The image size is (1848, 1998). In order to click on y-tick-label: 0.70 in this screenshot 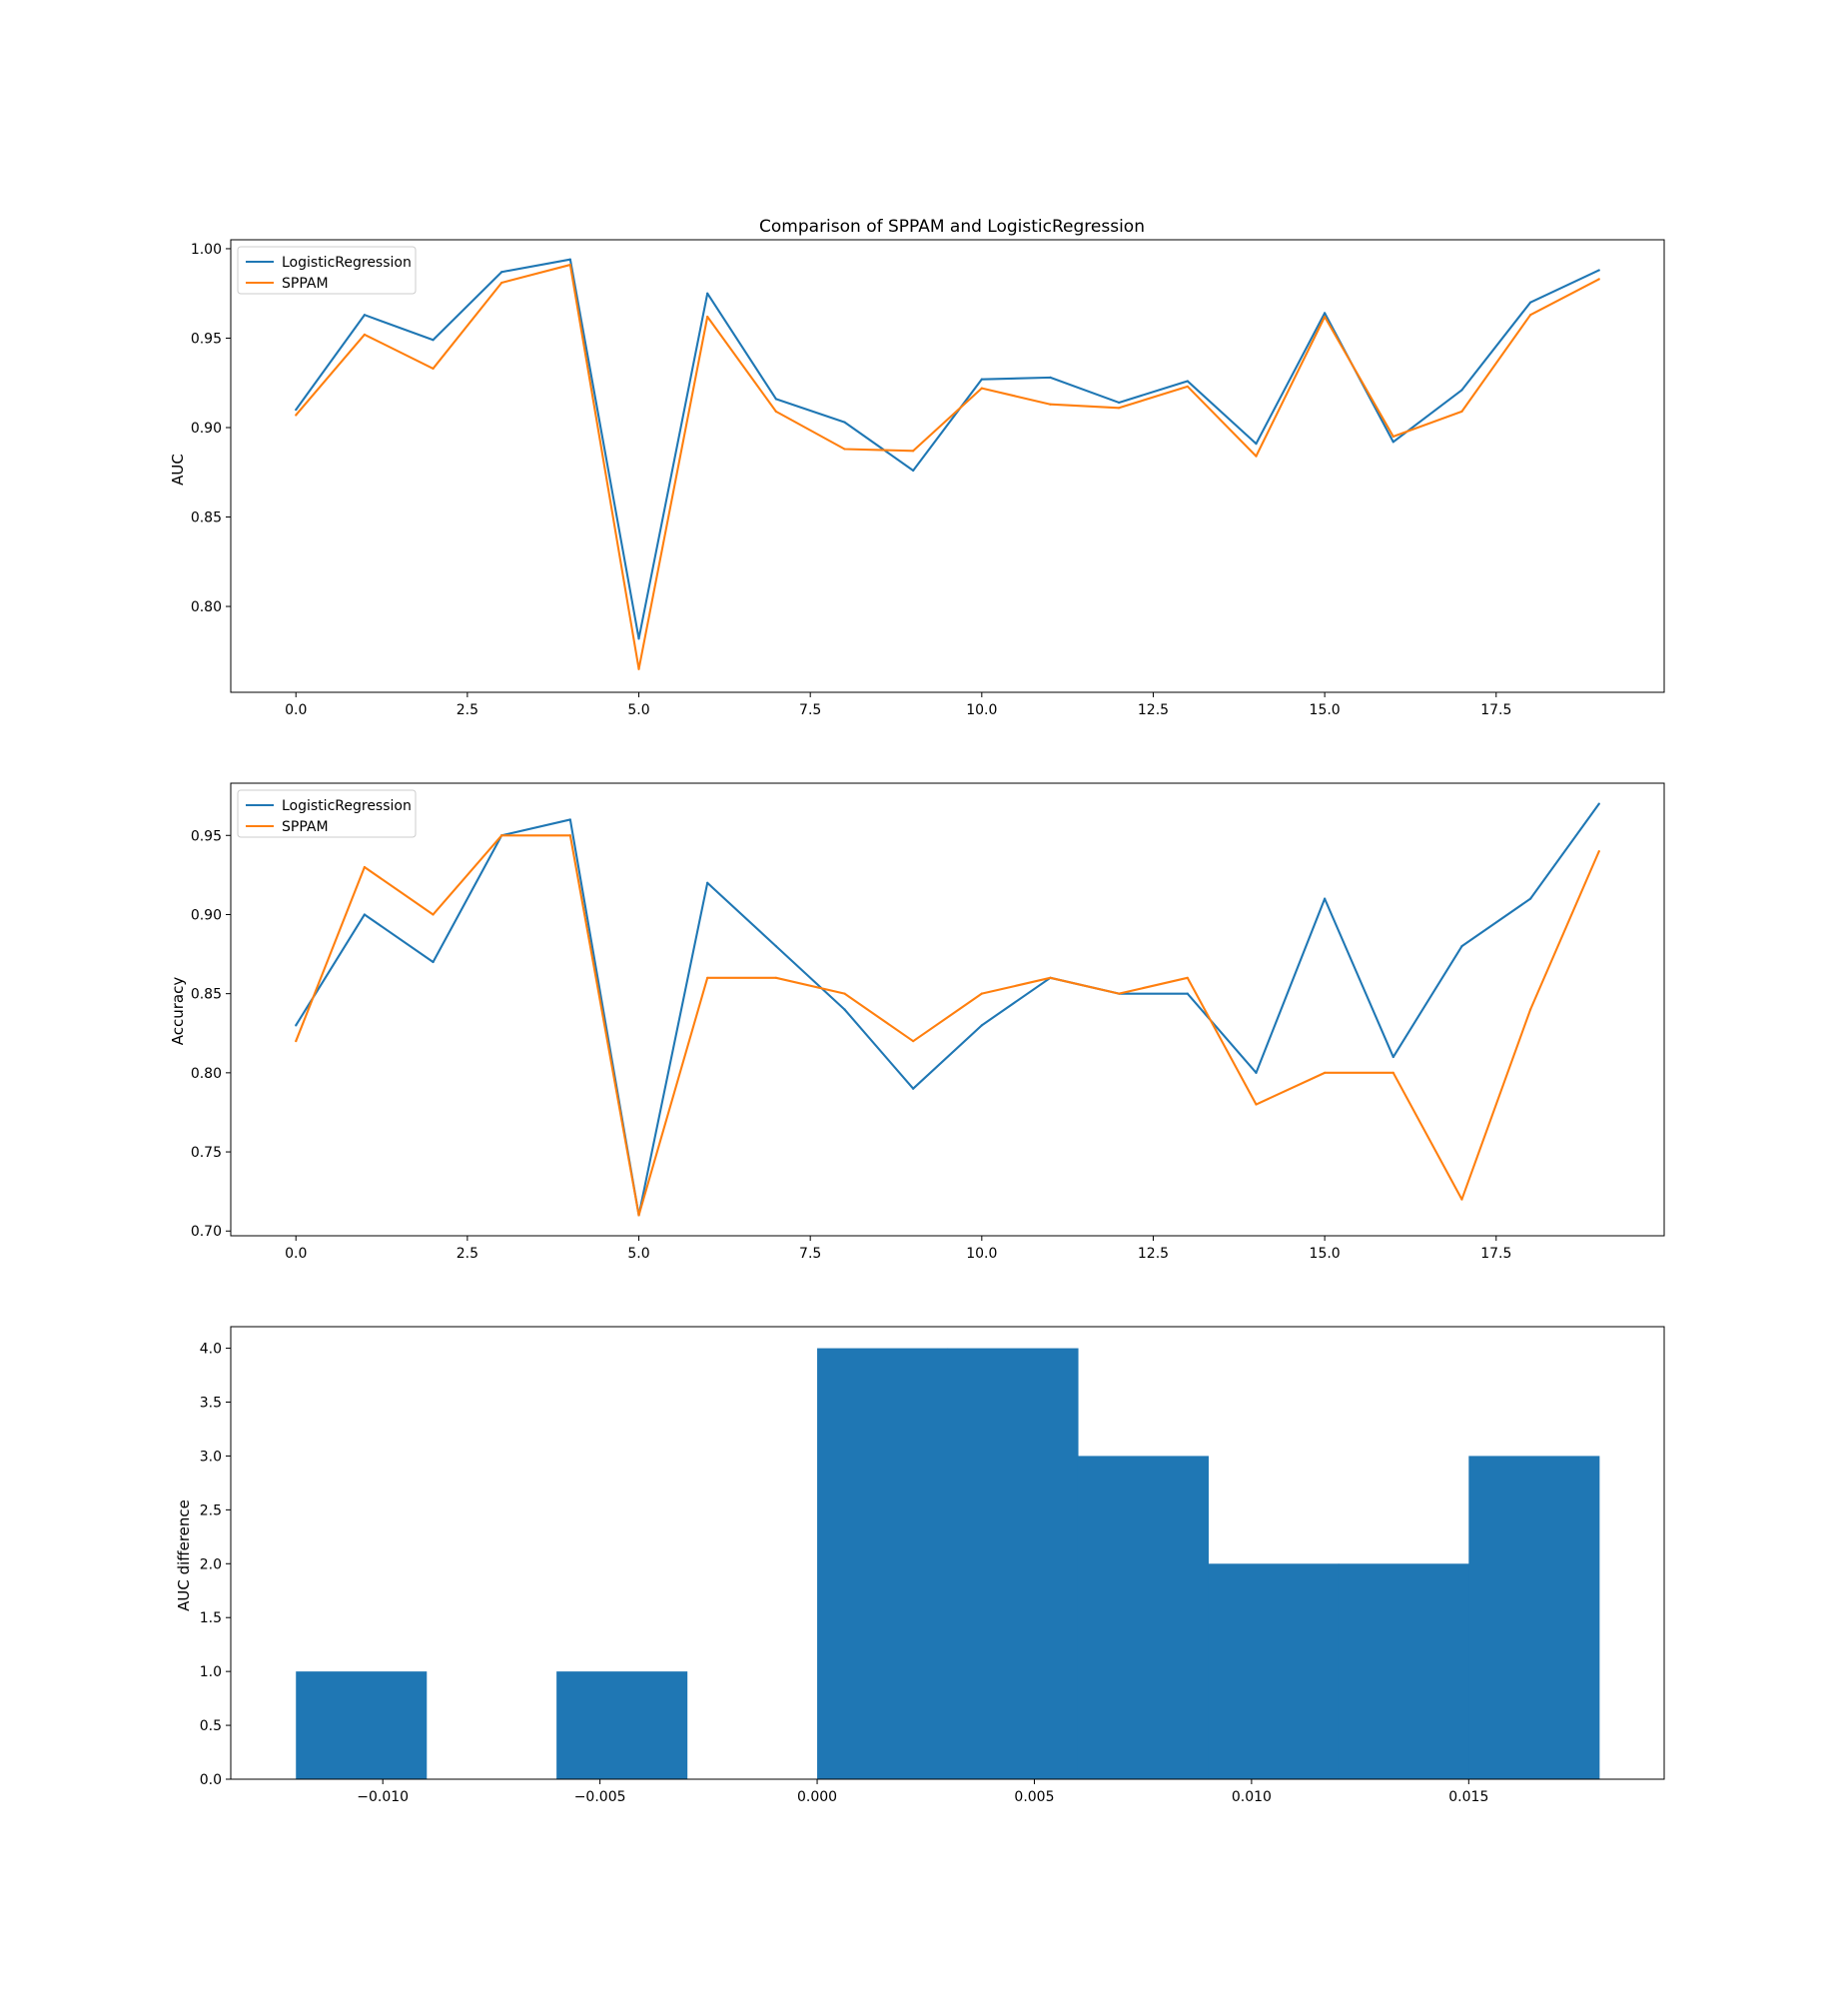, I will do `click(206, 1232)`.